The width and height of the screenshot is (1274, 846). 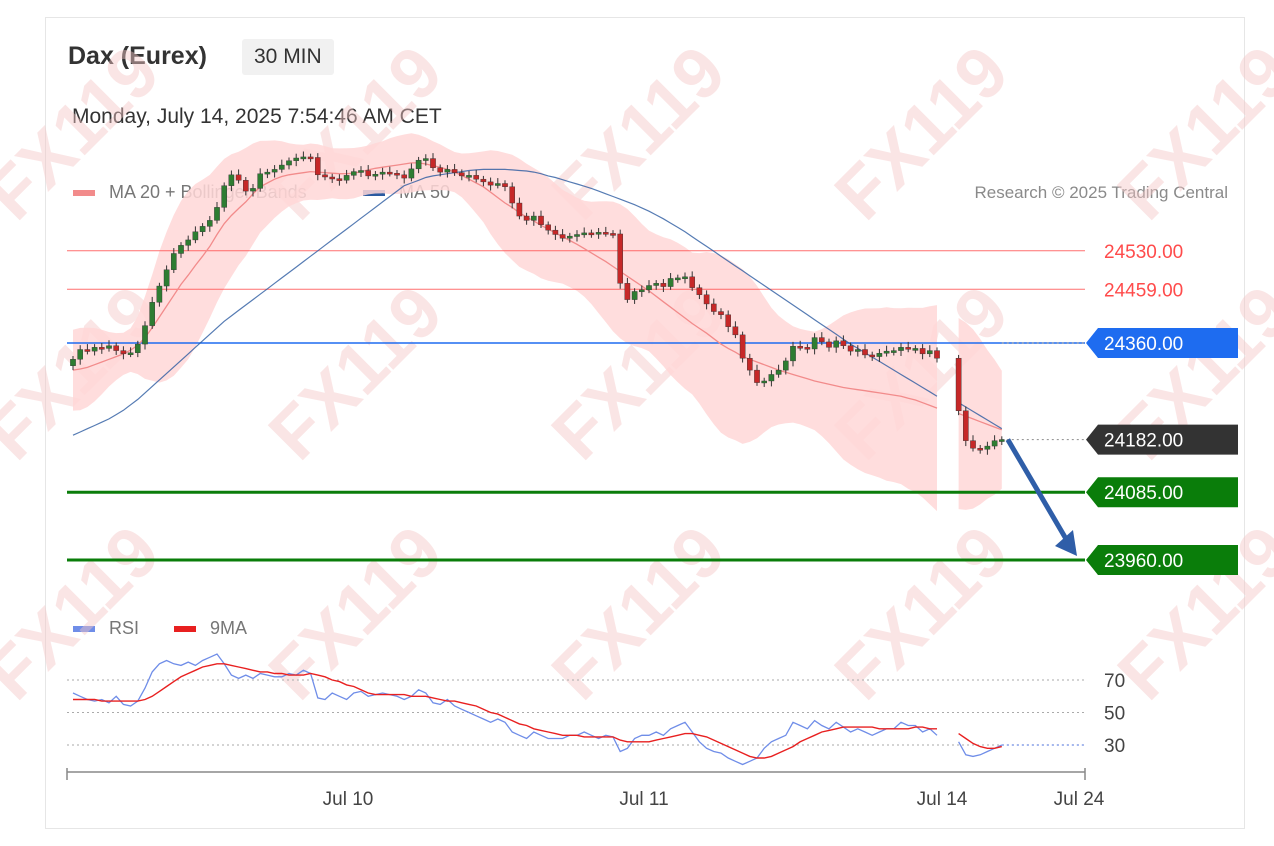 What do you see at coordinates (585, 789) in the screenshot?
I see `x-axis: Jul 10 Jul 11 Jul 14 Jul 24` at bounding box center [585, 789].